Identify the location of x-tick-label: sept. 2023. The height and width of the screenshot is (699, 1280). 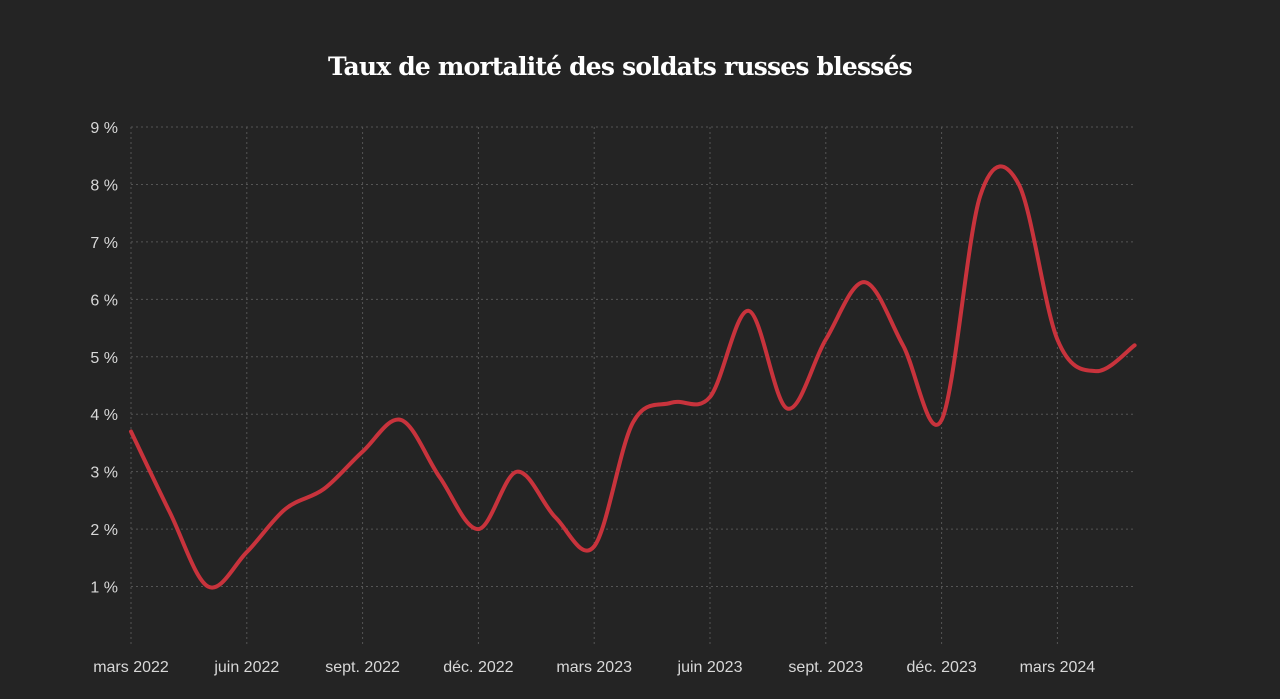
(825, 667).